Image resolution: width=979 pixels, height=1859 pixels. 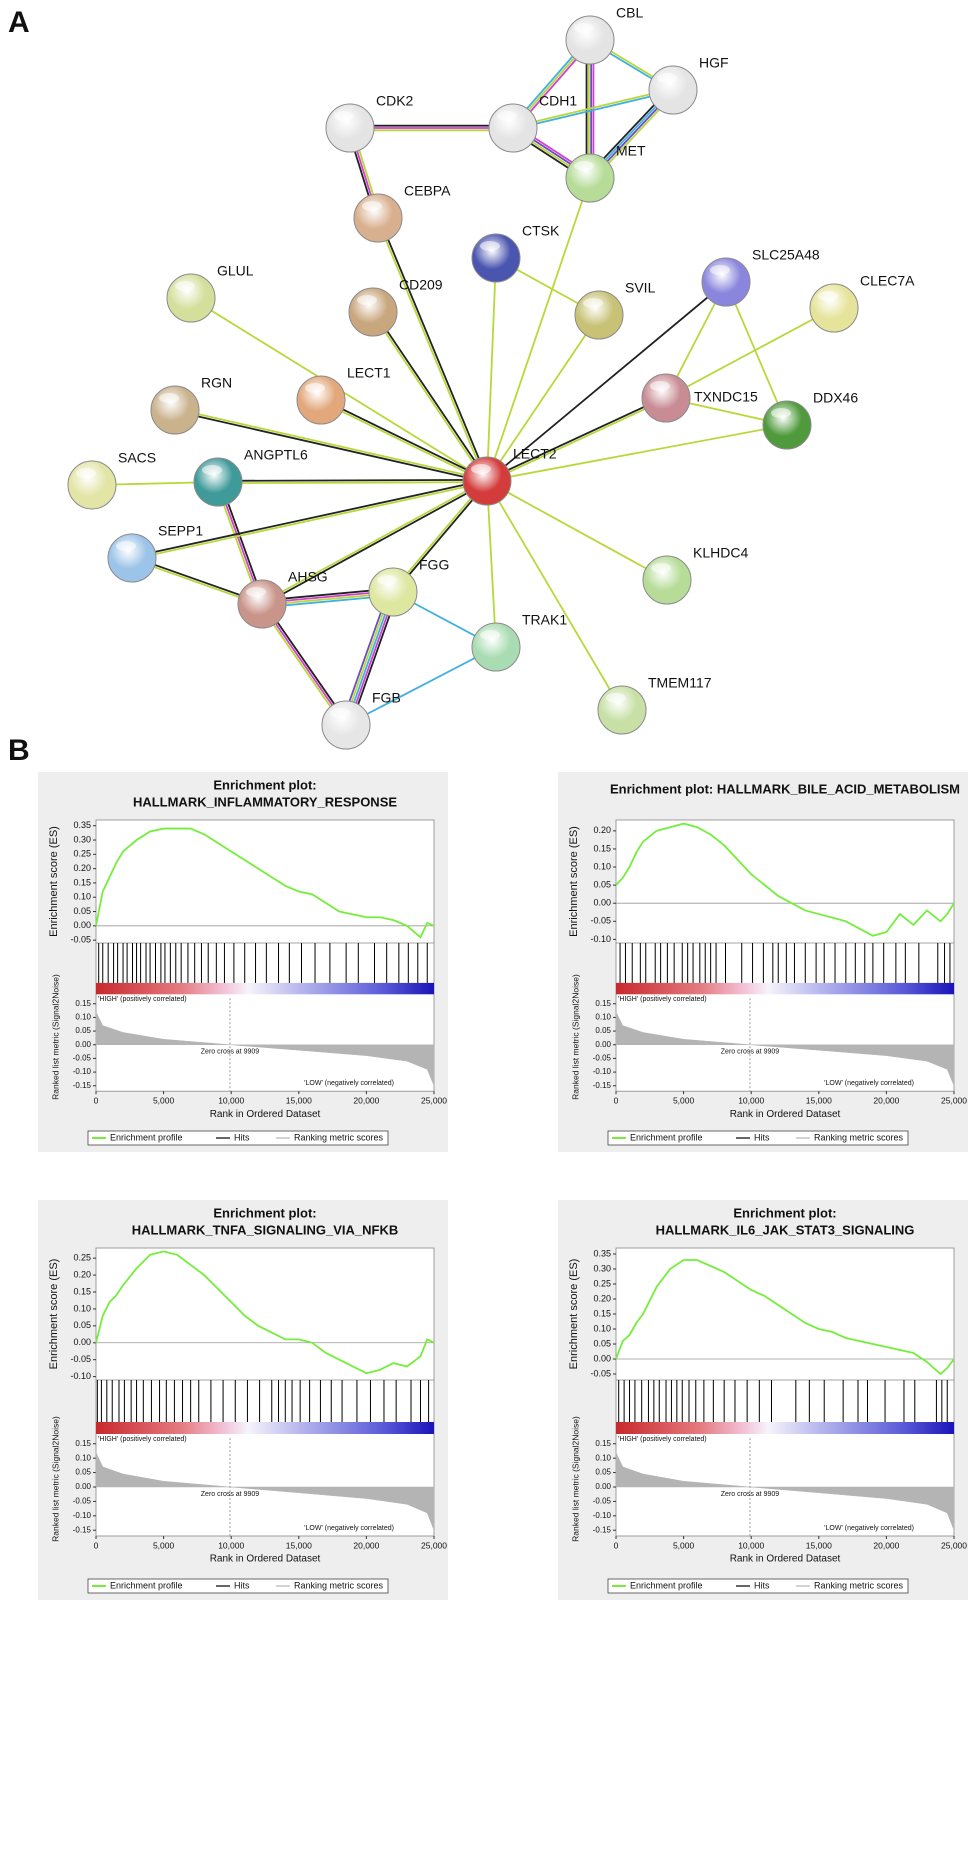 I want to click on legend-label: Enrichment profile, so click(x=146, y=1137).